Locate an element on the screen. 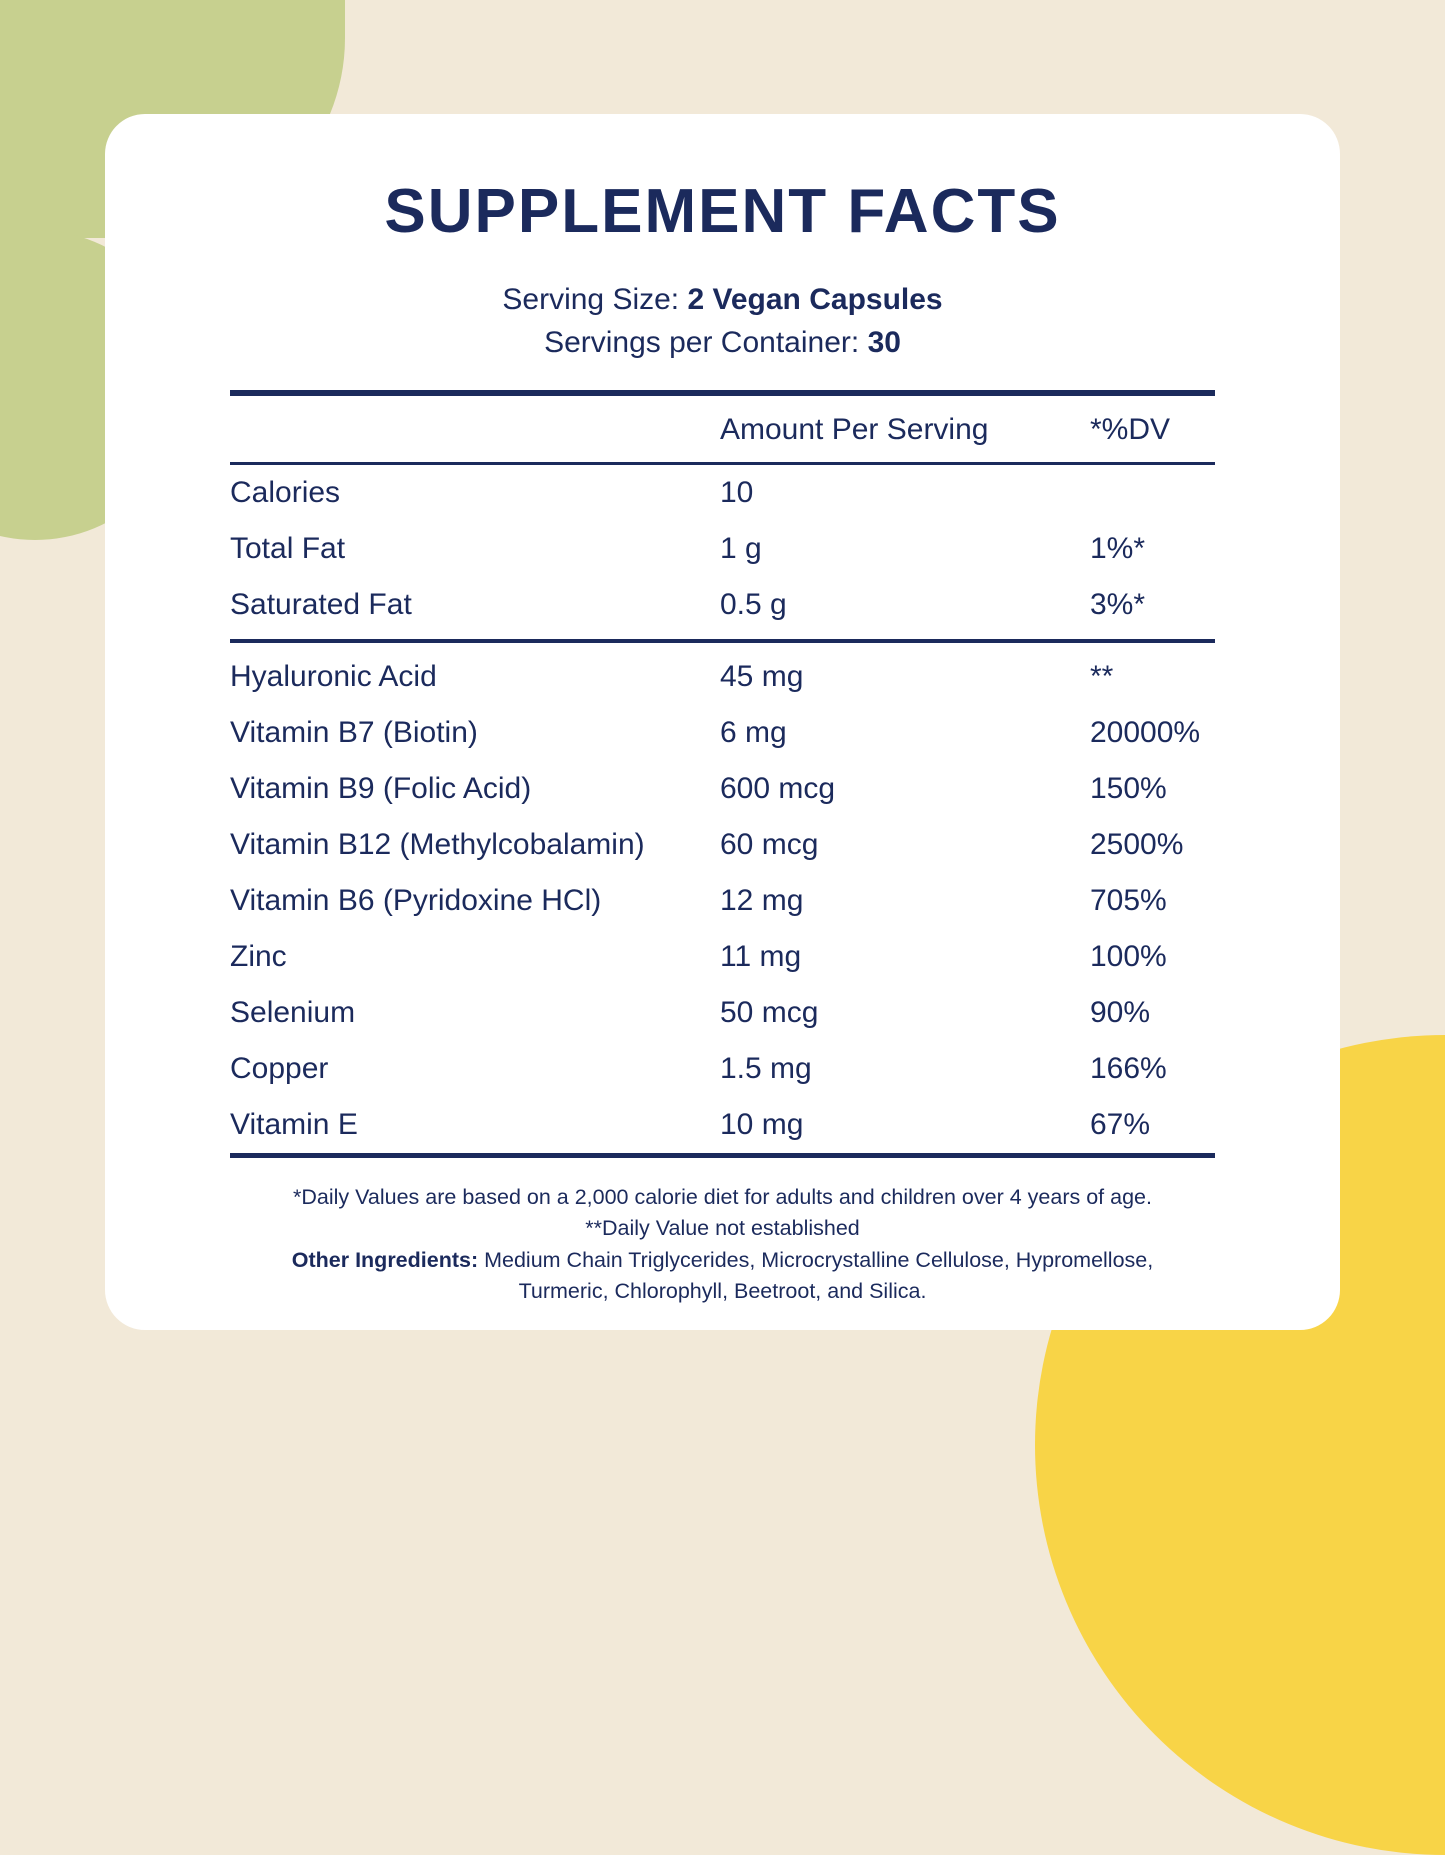 The image size is (1445, 1855). divider-section is located at coordinates (722, 641).